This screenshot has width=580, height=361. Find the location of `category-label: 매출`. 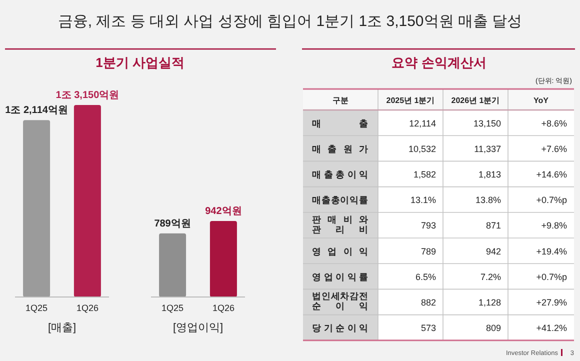

category-label: 매출 is located at coordinates (340, 123).